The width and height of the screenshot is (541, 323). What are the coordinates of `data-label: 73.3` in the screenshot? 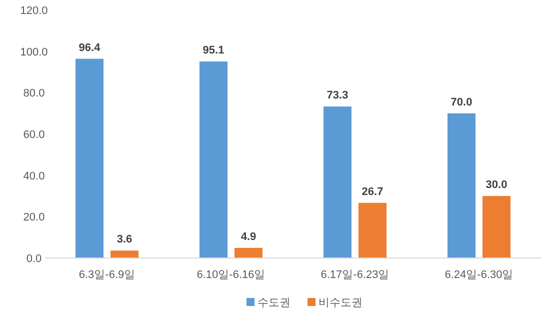 It's located at (337, 96).